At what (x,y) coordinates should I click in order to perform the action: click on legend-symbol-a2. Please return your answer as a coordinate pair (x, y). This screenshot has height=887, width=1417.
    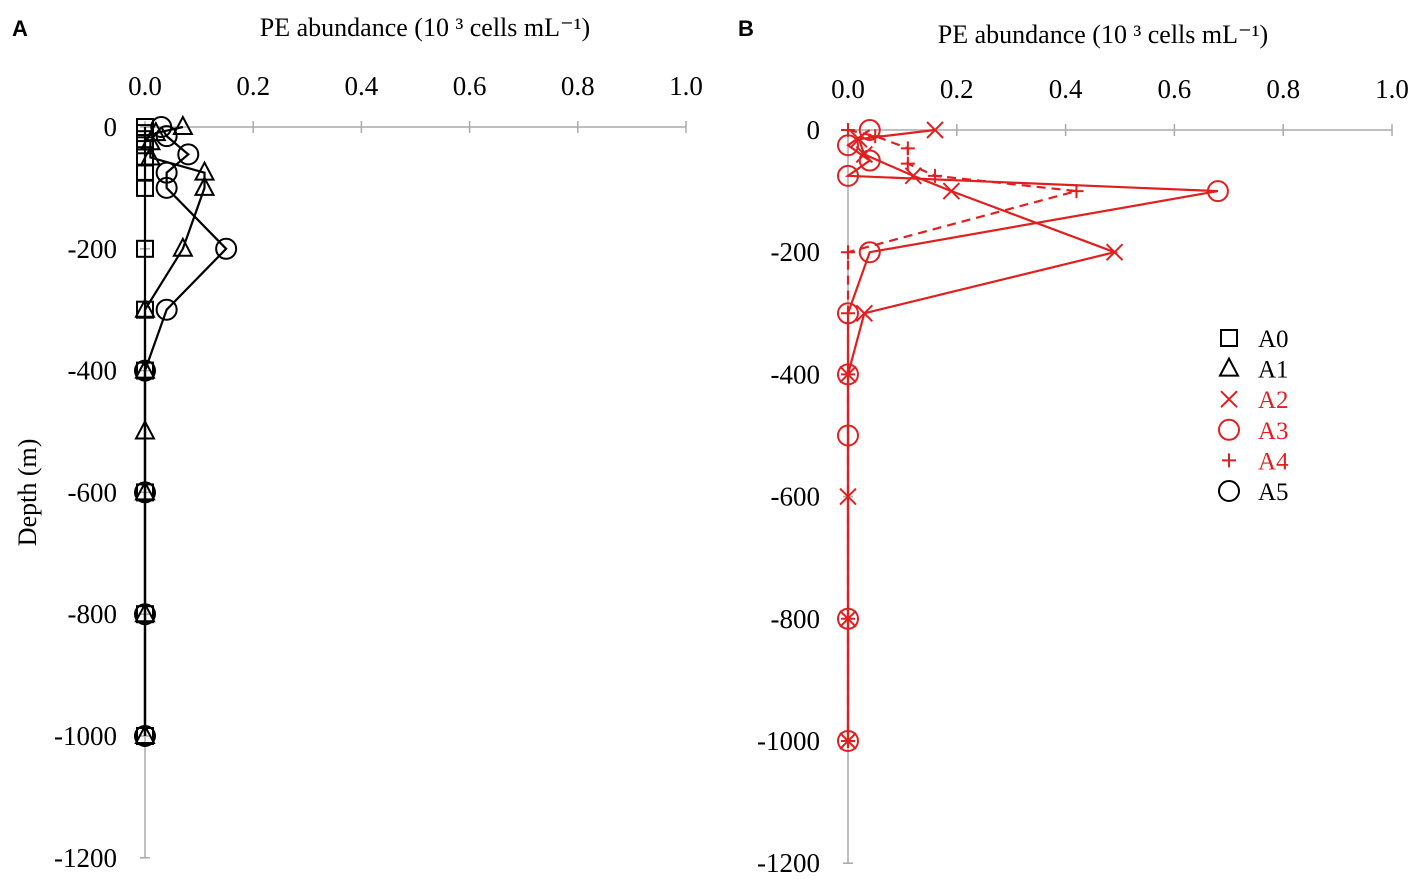
    Looking at the image, I should click on (1229, 399).